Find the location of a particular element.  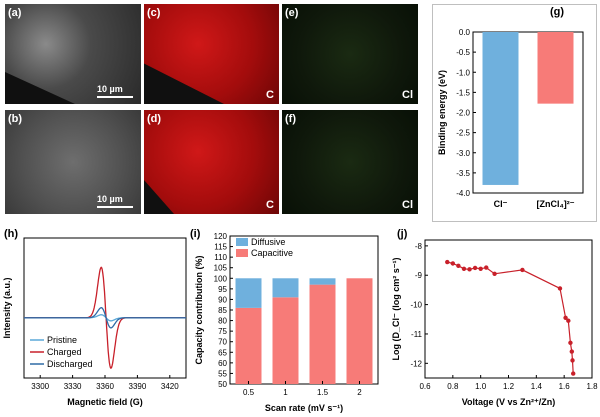

legend-label: Pristine is located at coordinates (62, 340).